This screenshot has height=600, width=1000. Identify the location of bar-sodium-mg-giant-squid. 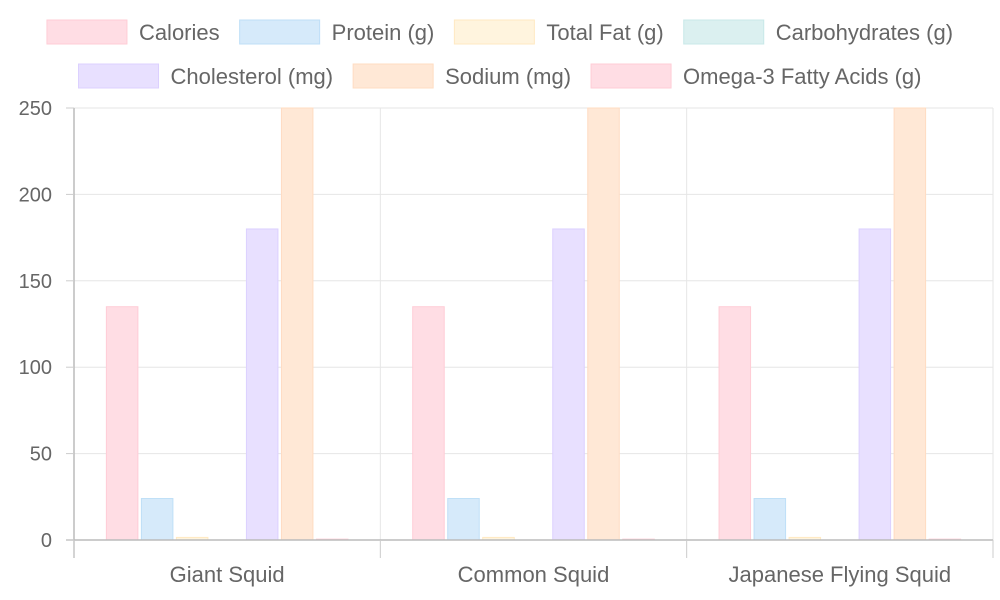
(297, 324).